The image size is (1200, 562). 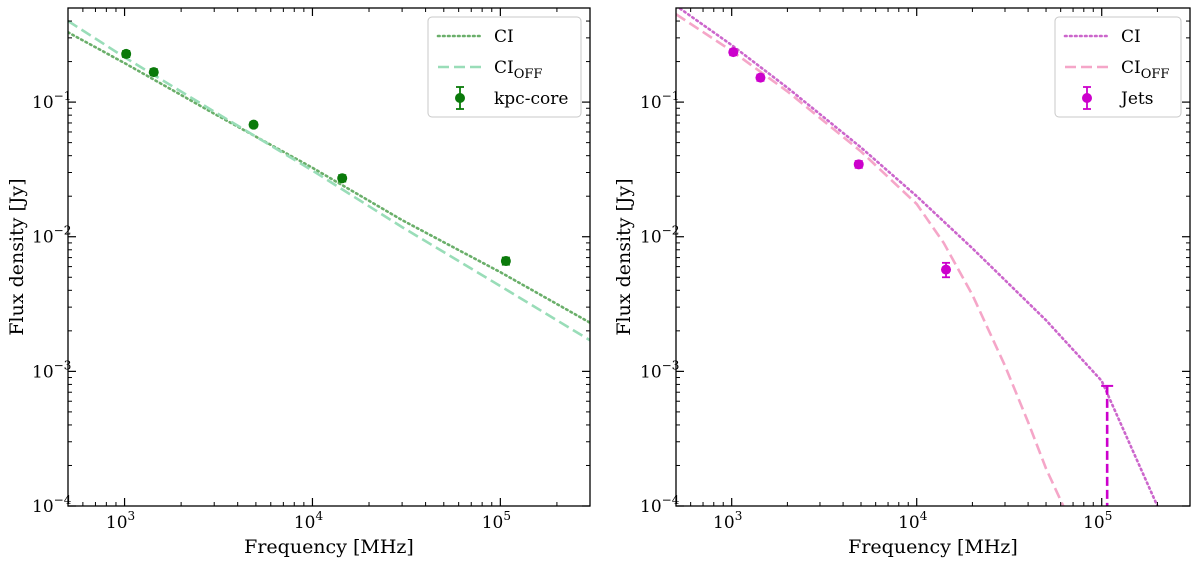 I want to click on legend-box, so click(x=504, y=67).